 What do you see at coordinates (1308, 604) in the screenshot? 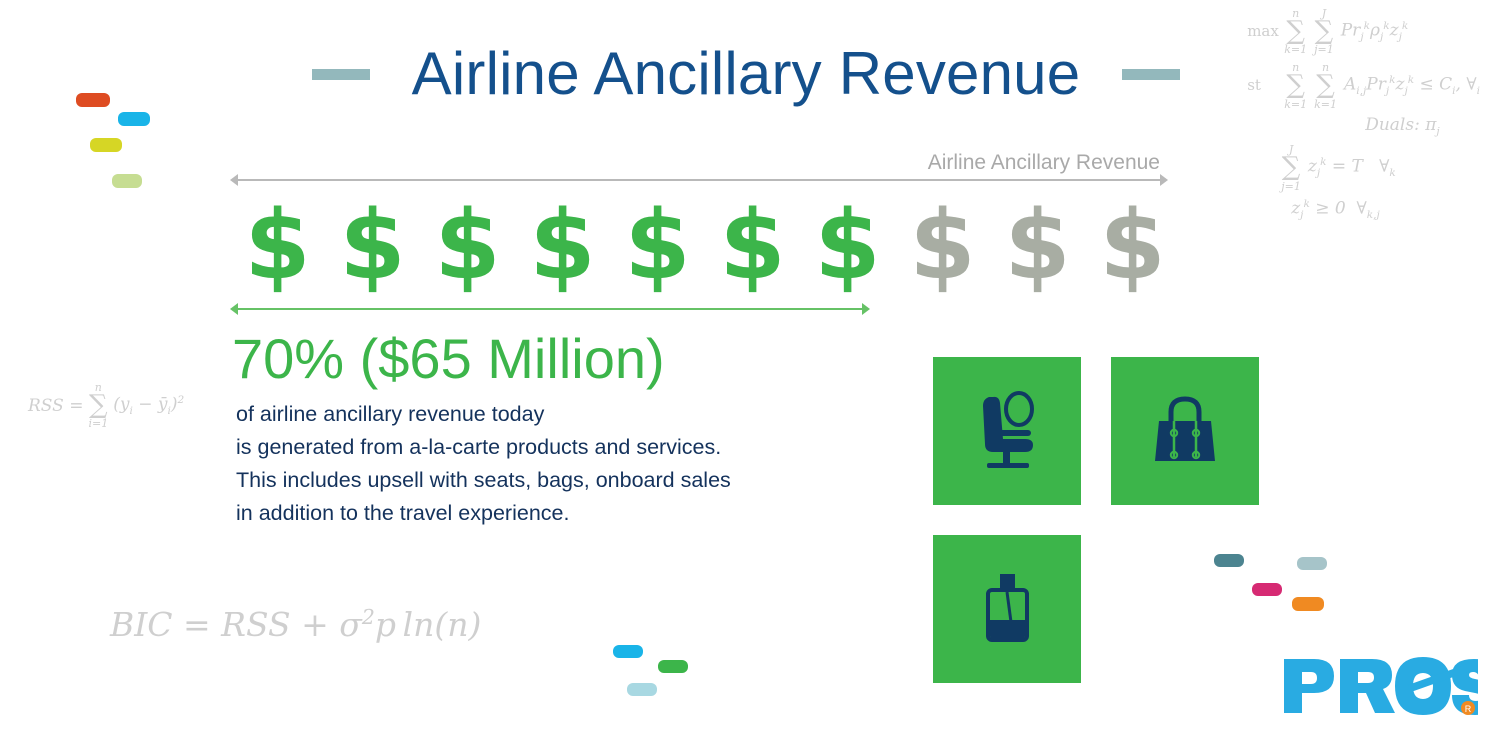
I see `chip-orange` at bounding box center [1308, 604].